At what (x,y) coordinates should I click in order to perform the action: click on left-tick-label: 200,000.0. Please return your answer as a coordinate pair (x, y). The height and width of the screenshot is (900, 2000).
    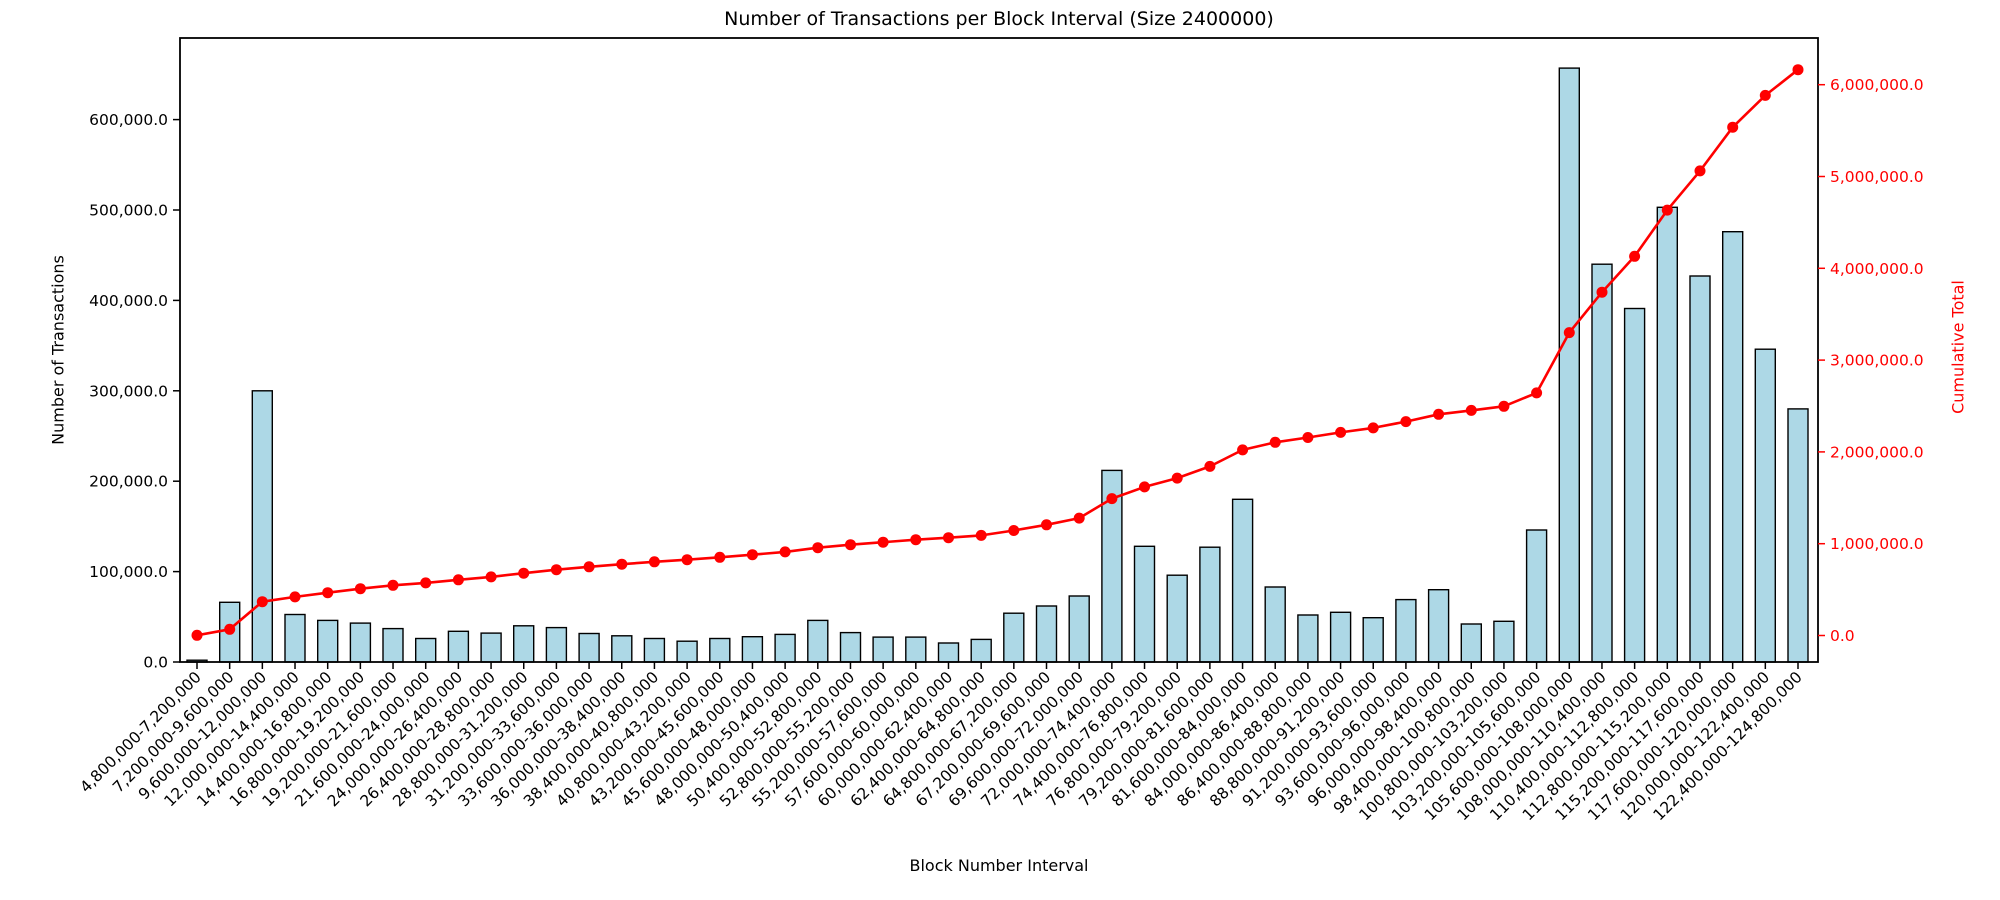
    Looking at the image, I should click on (128, 482).